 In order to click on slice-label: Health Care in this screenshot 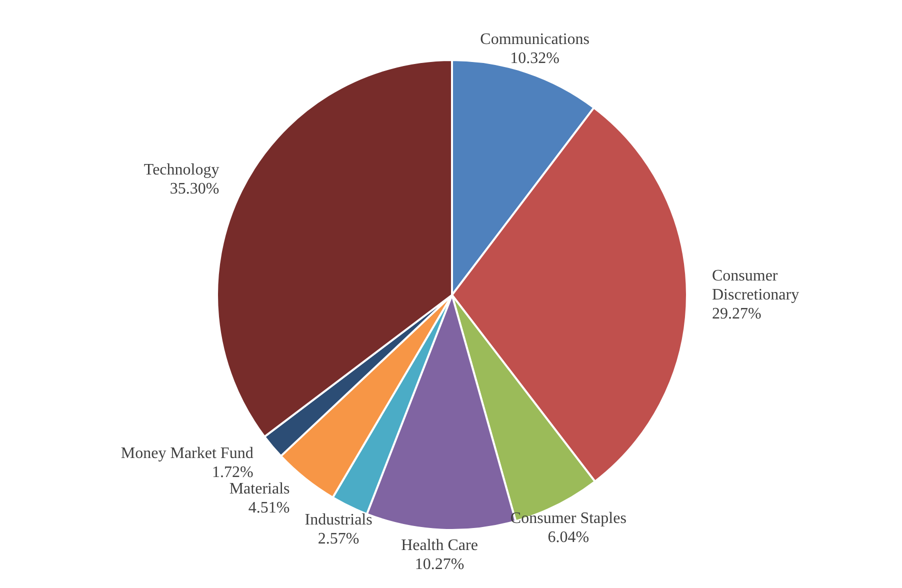, I will do `click(439, 545)`.